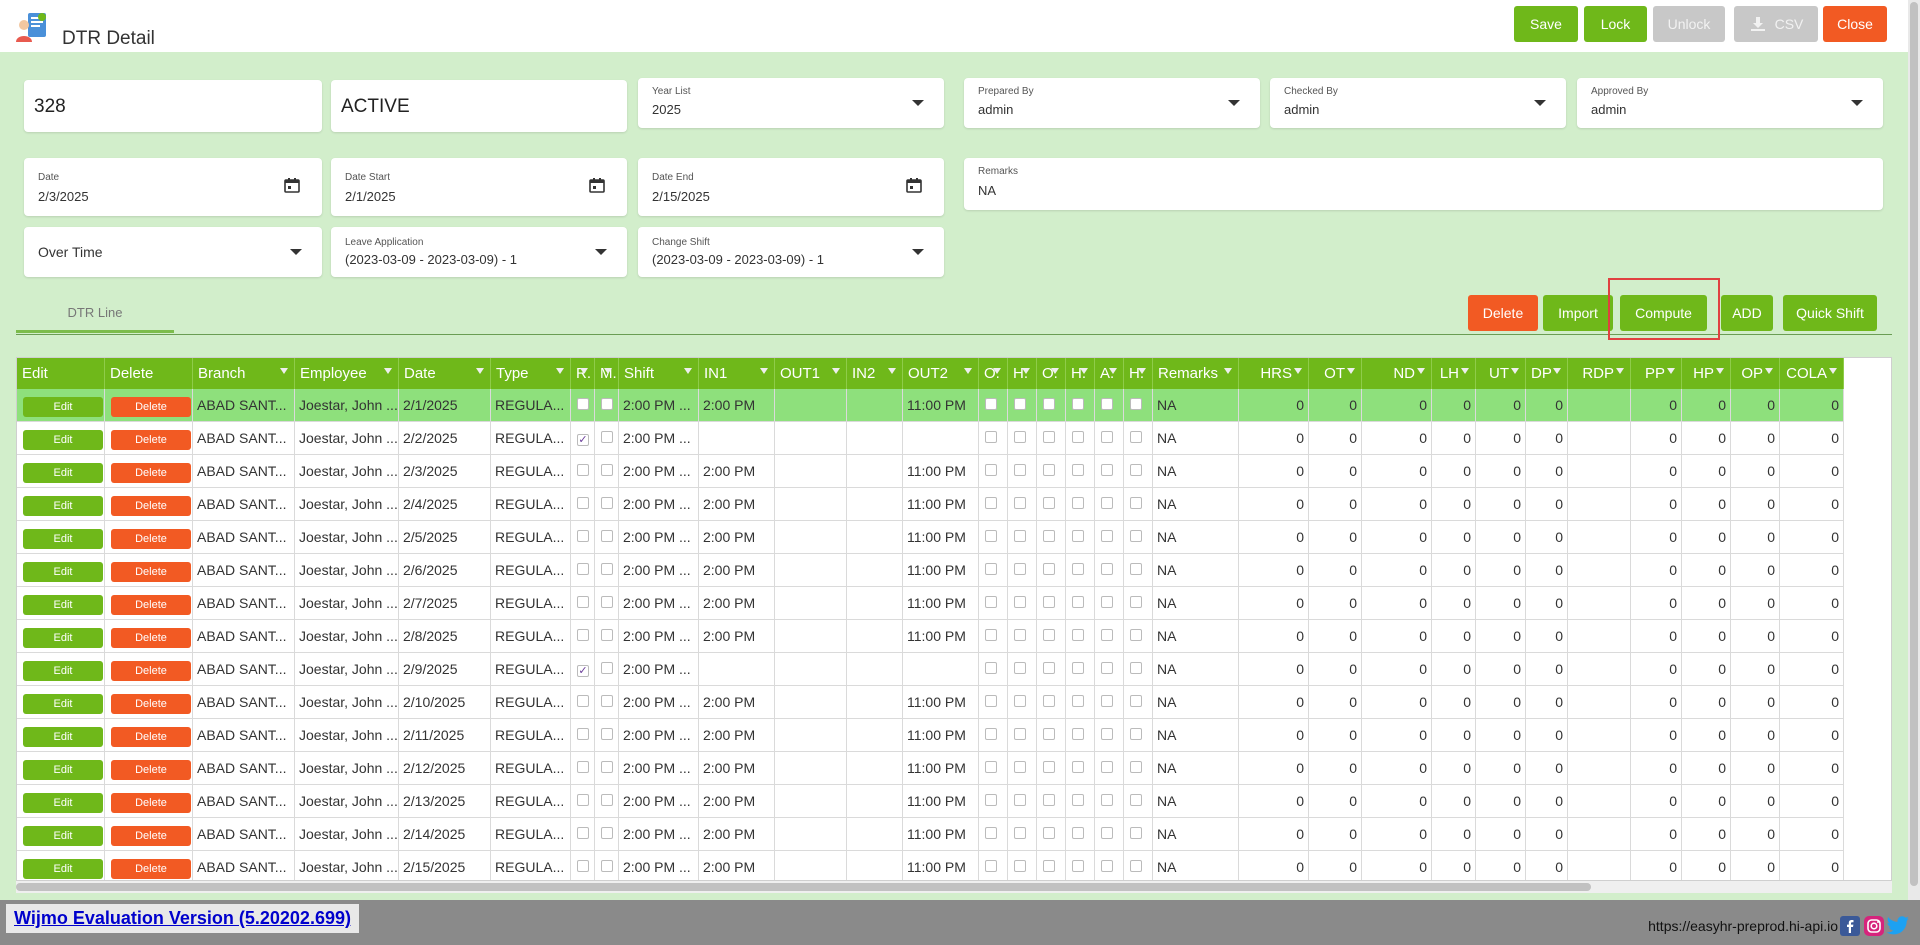 The height and width of the screenshot is (945, 1920). Describe the element at coordinates (63, 572) in the screenshot. I see `edit-button: Edit` at that location.